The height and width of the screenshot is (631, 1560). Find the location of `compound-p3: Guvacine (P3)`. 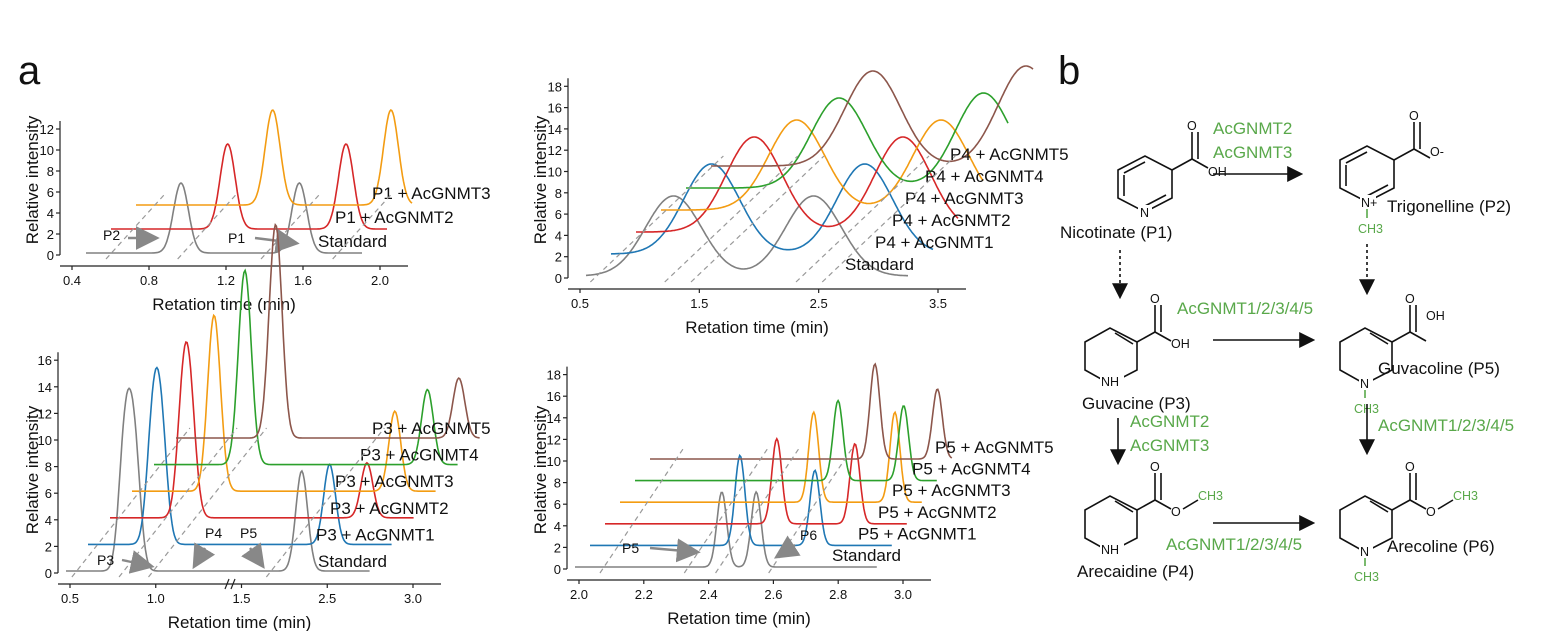

compound-p3: Guvacine (P3) is located at coordinates (1136, 403).